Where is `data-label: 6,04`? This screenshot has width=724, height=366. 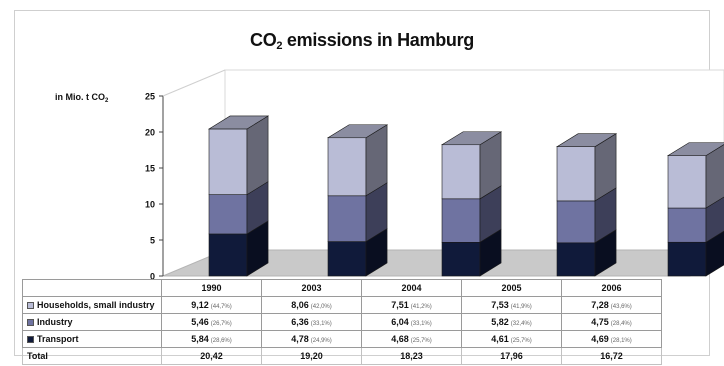 data-label: 6,04 is located at coordinates (400, 322).